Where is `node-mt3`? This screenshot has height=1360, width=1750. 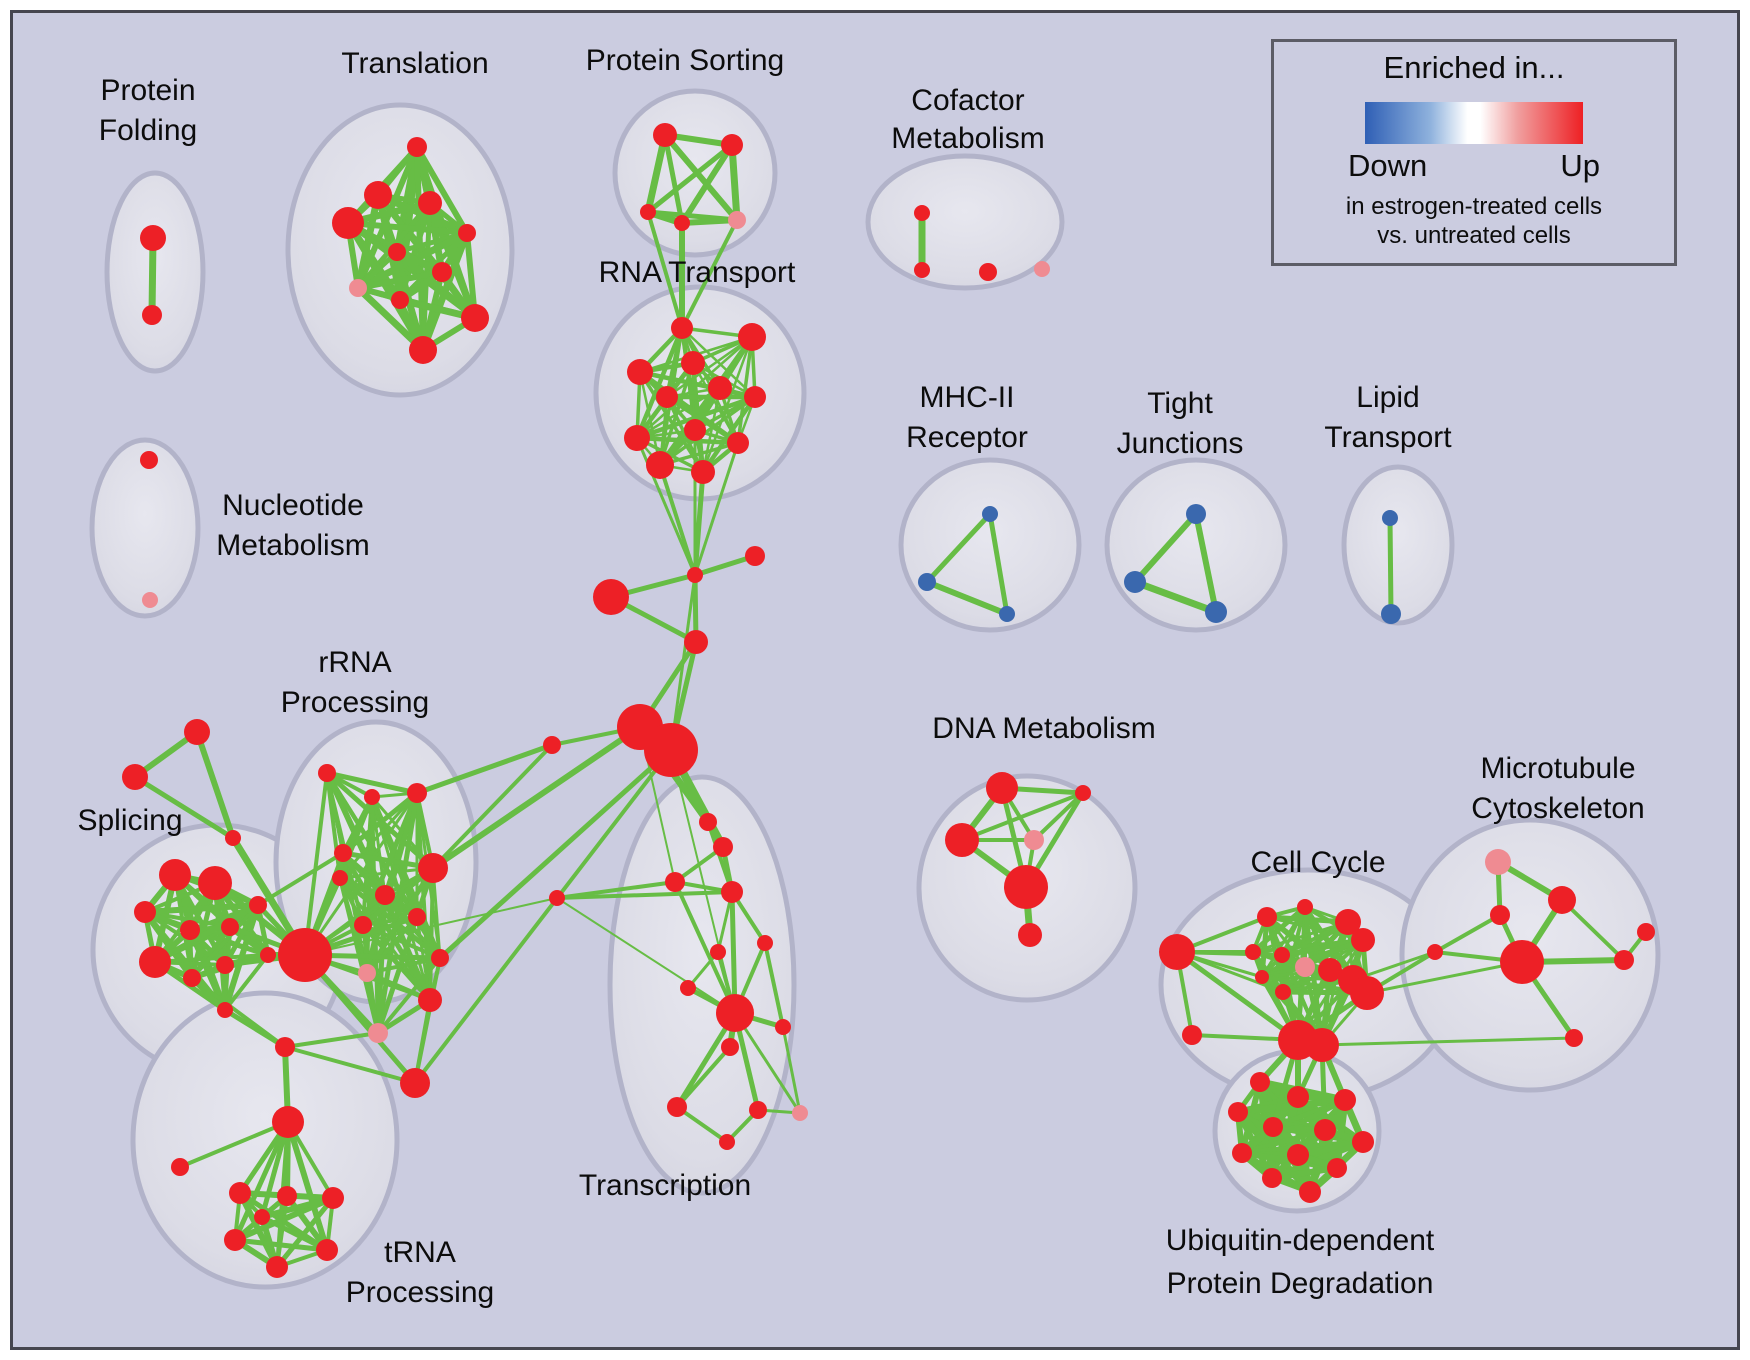 node-mt3 is located at coordinates (1522, 962).